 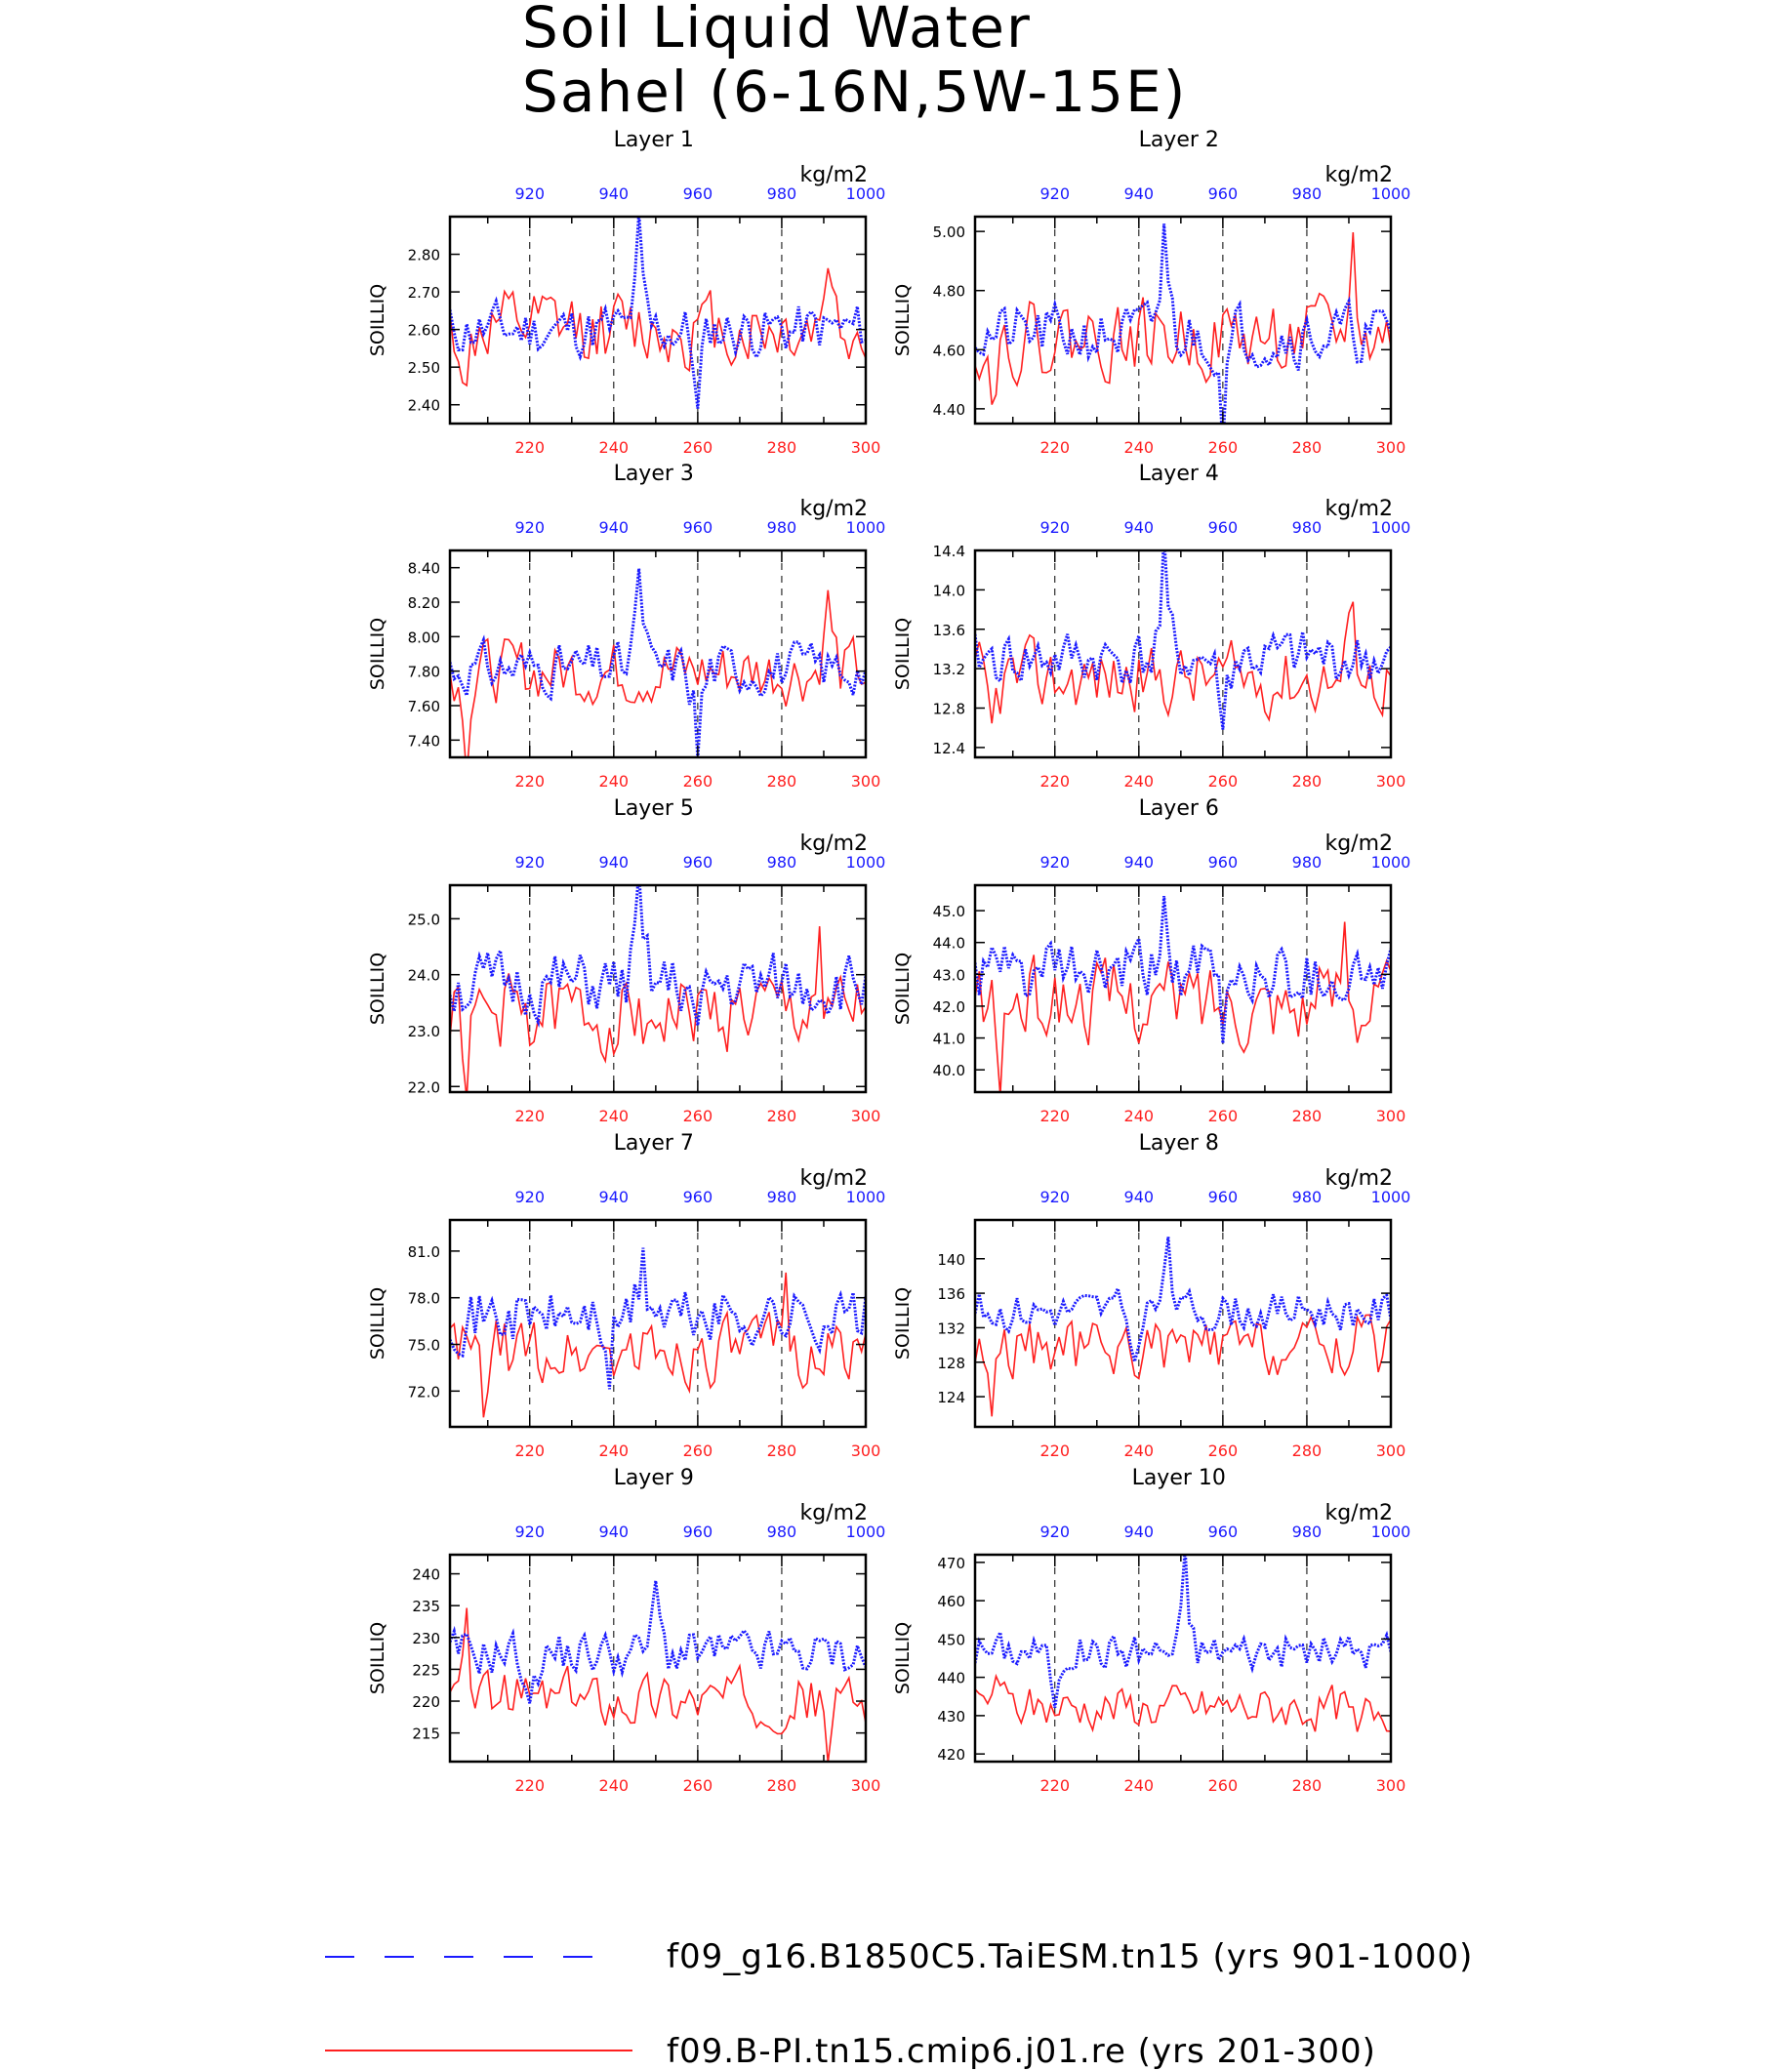 I want to click on layer-4-xtick-label-top: 940, so click(x=1139, y=527).